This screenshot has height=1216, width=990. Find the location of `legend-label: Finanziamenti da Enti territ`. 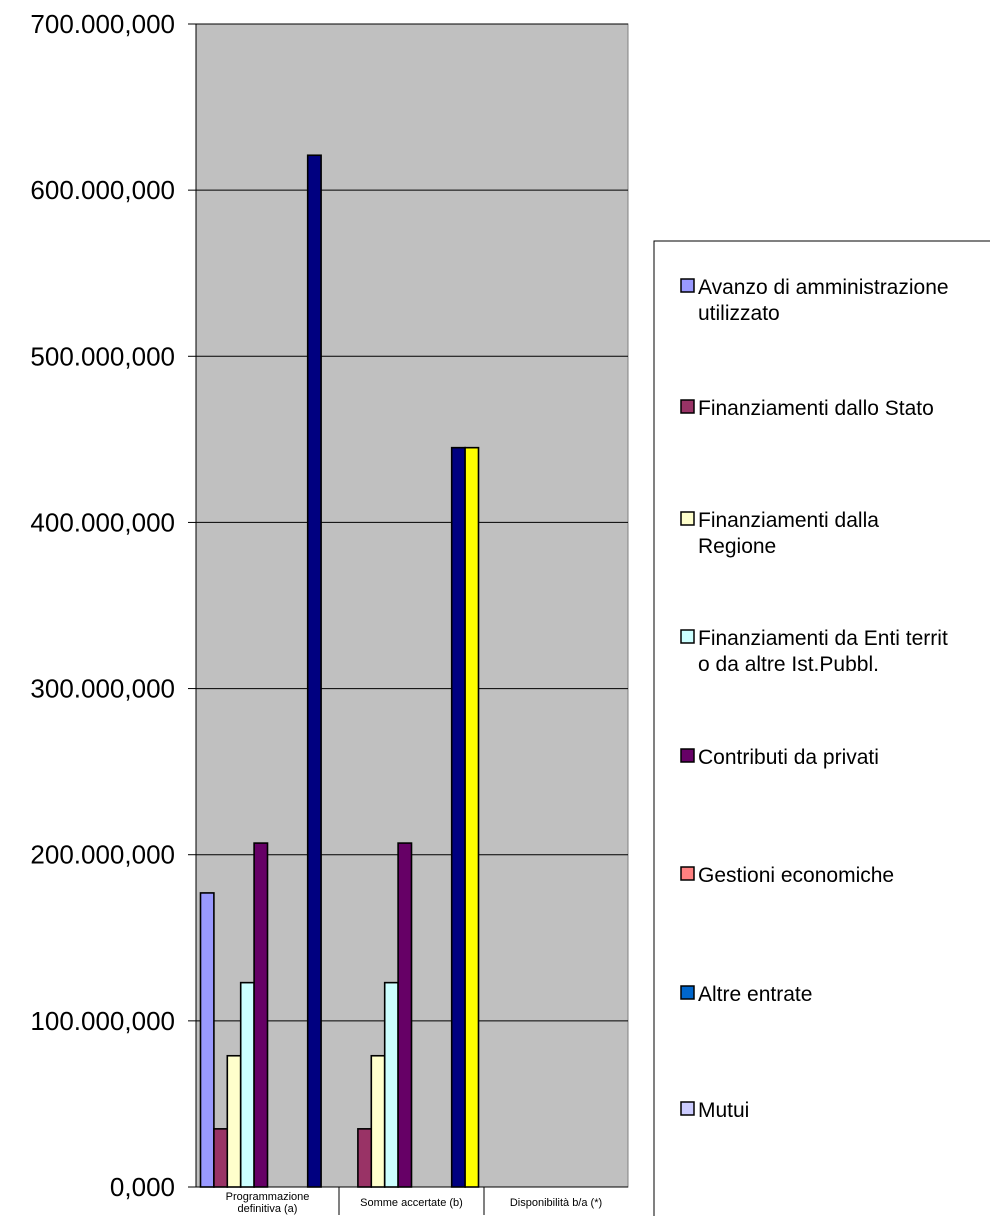

legend-label: Finanziamenti da Enti territ is located at coordinates (823, 638).